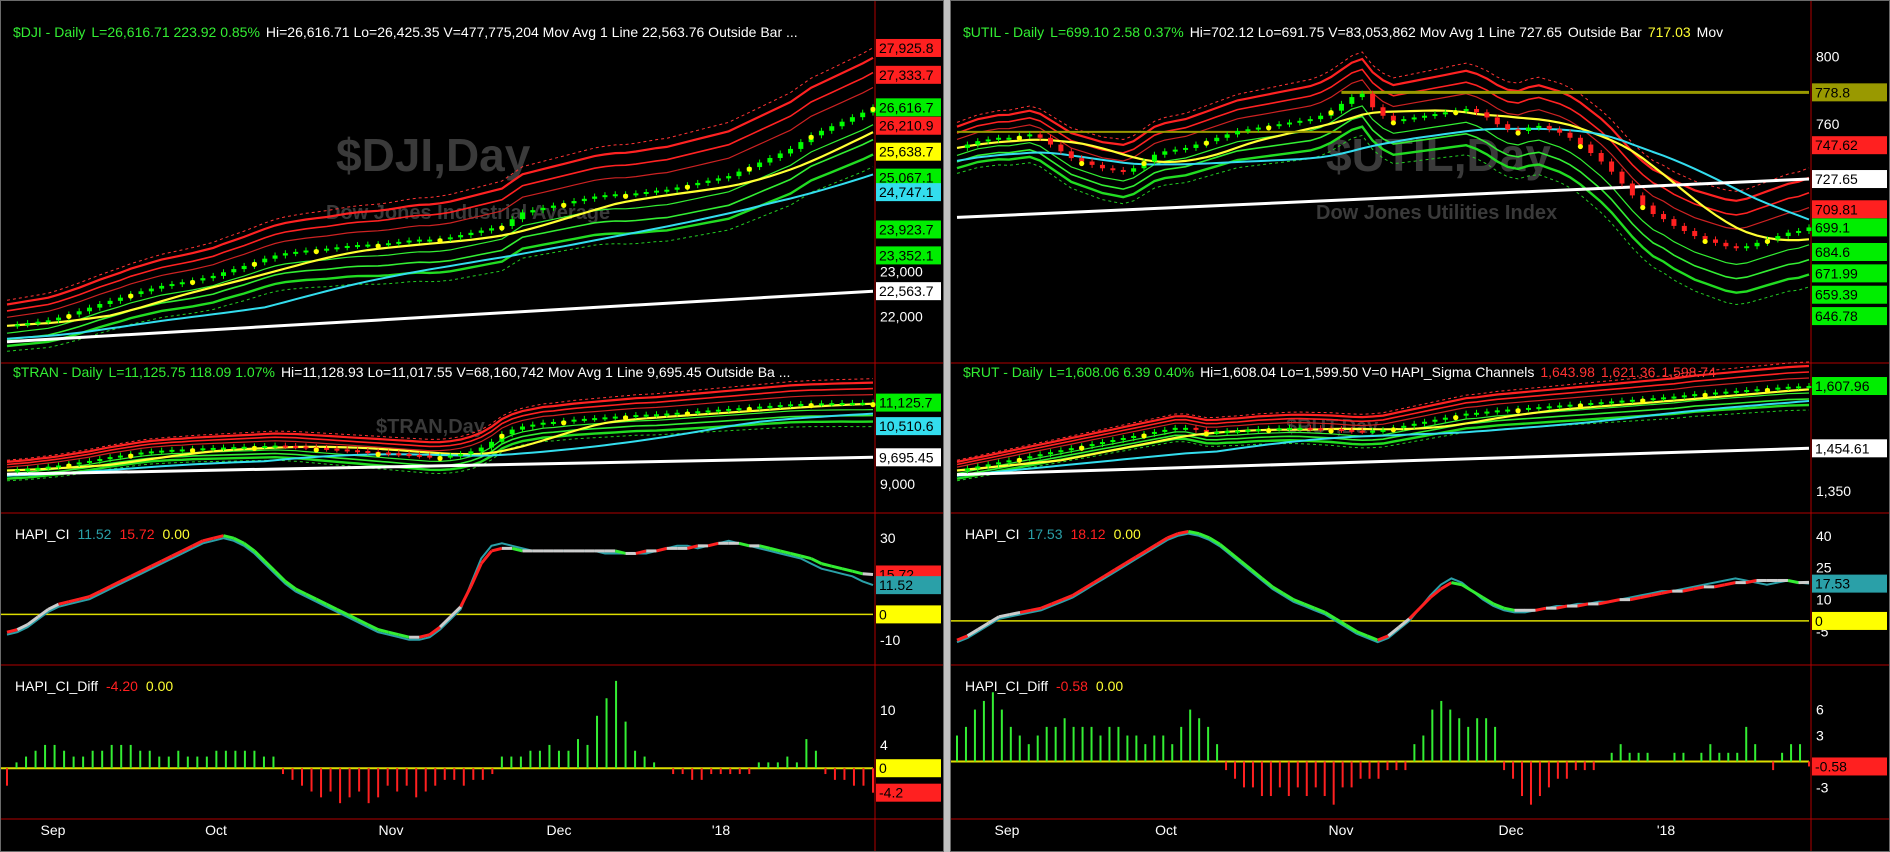  I want to click on cidiff-right-y-tick: -3, so click(1822, 787).